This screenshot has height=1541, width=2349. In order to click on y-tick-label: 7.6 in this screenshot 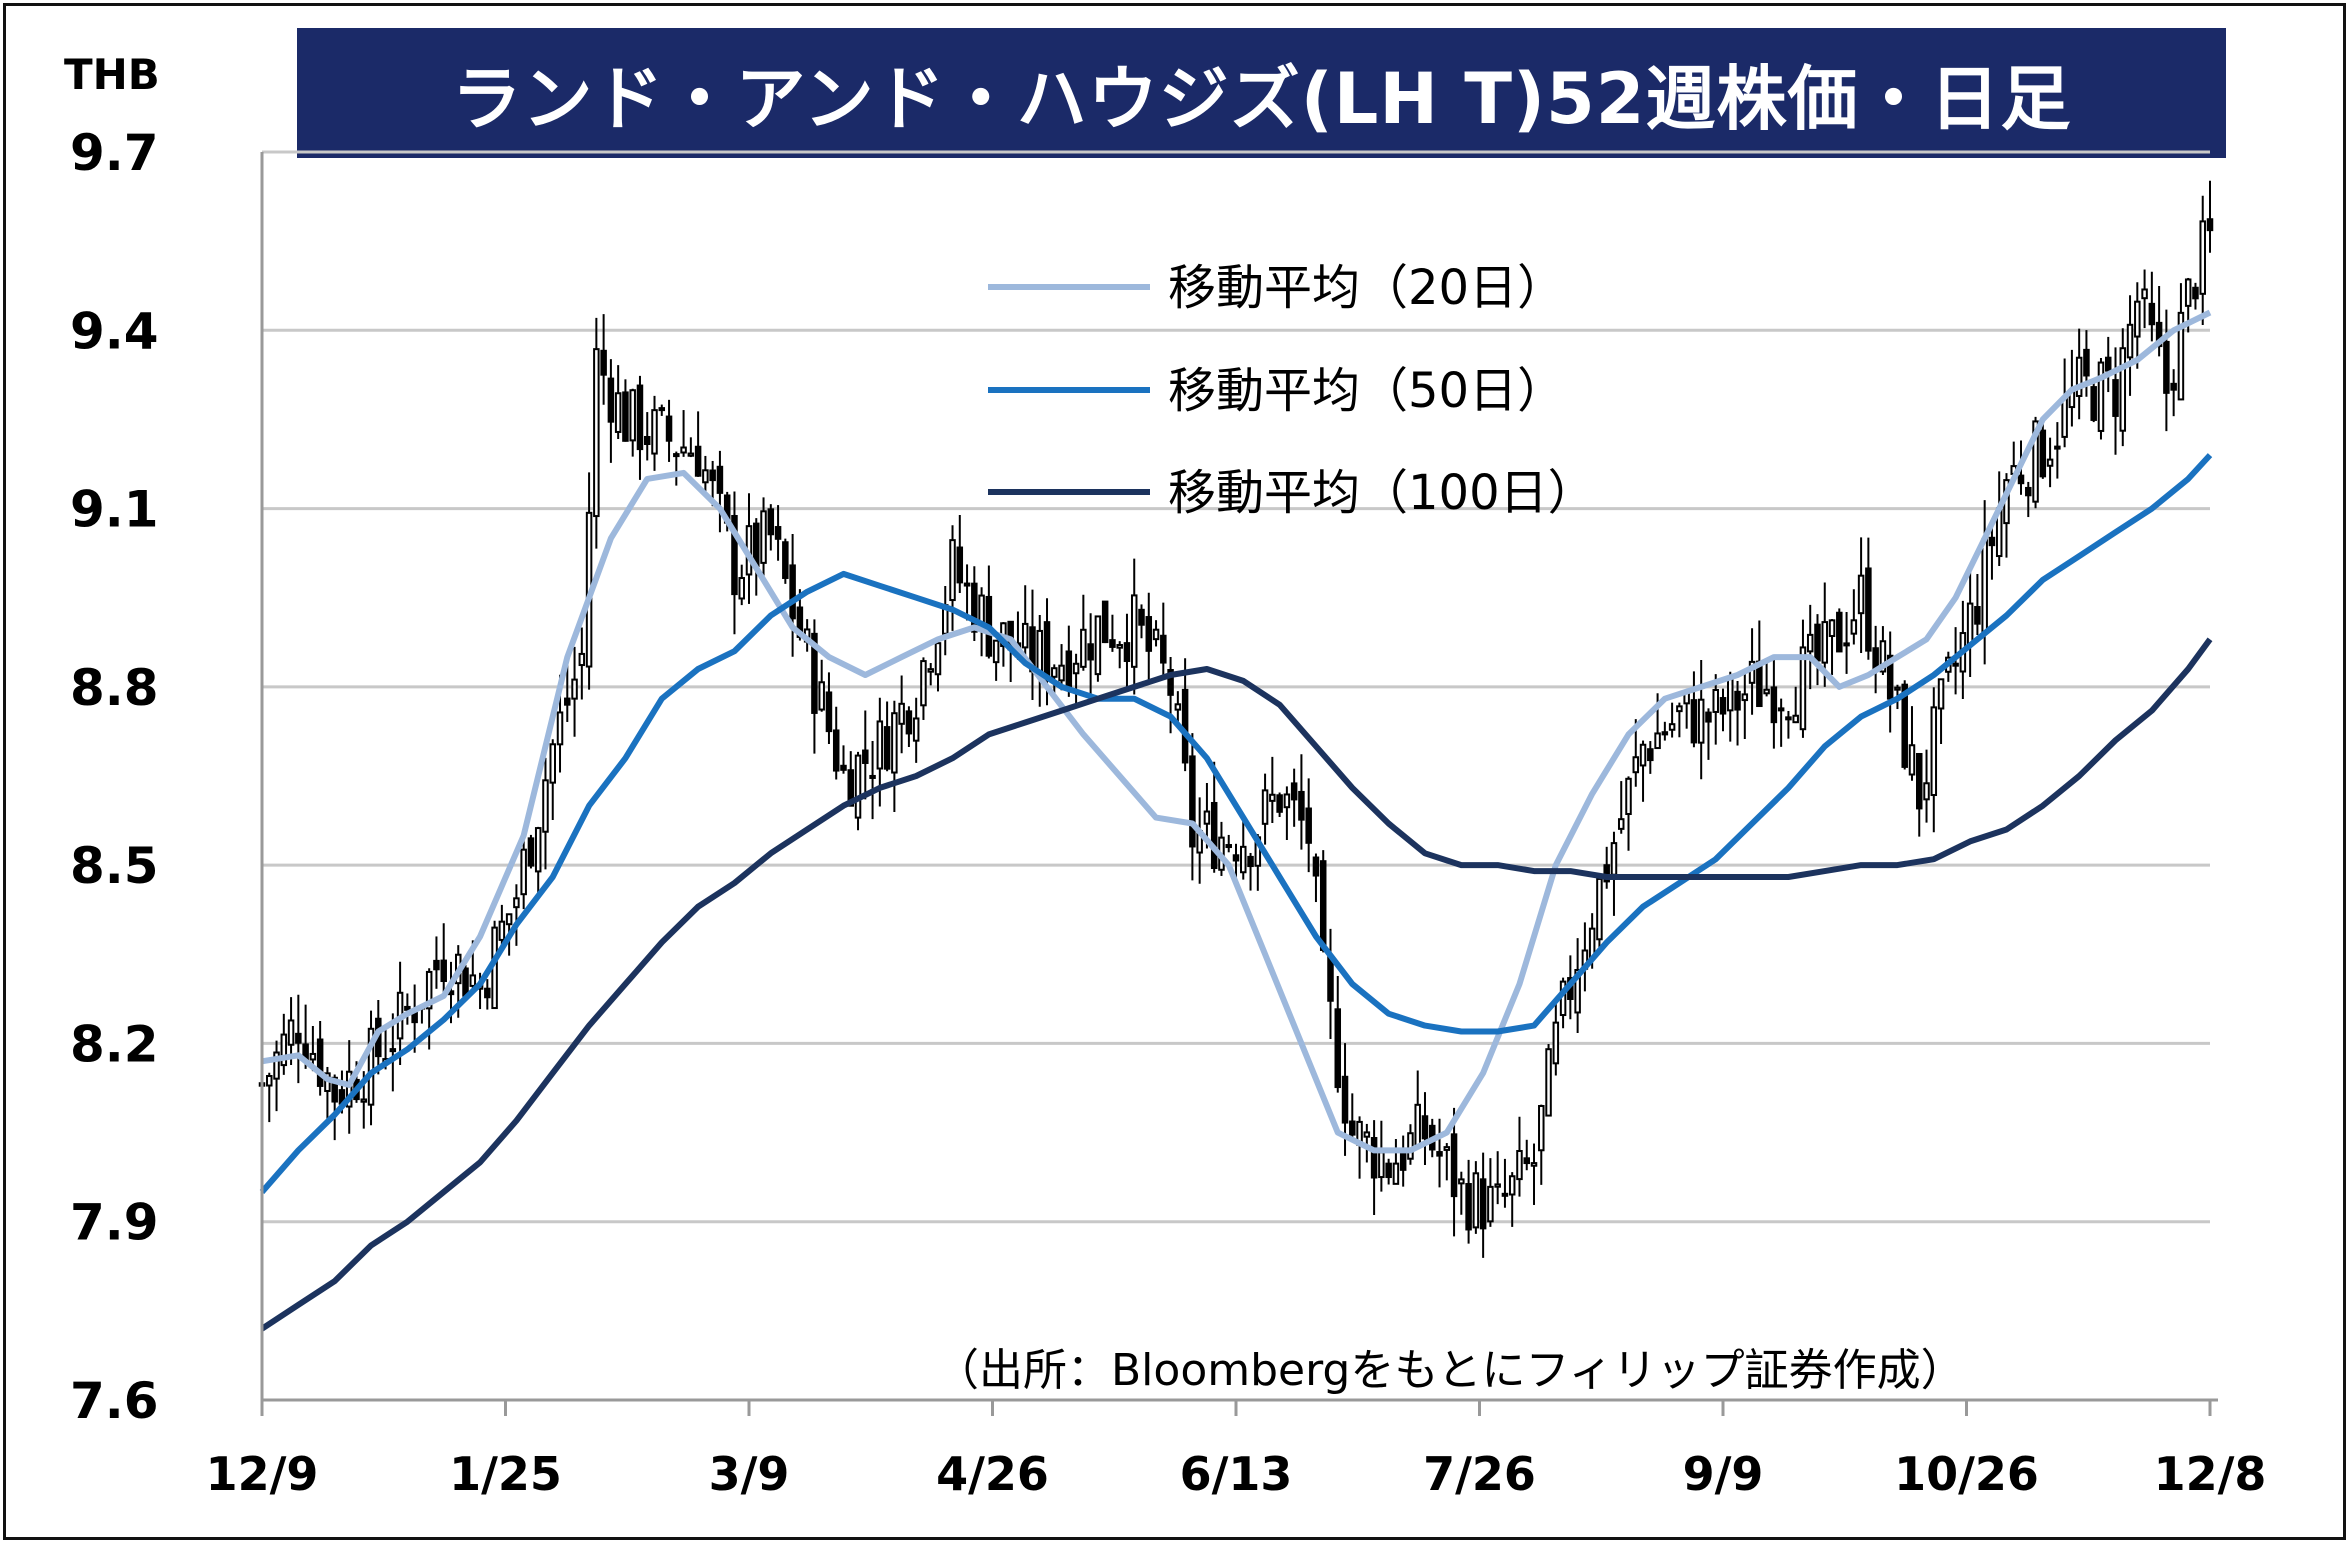, I will do `click(114, 1401)`.